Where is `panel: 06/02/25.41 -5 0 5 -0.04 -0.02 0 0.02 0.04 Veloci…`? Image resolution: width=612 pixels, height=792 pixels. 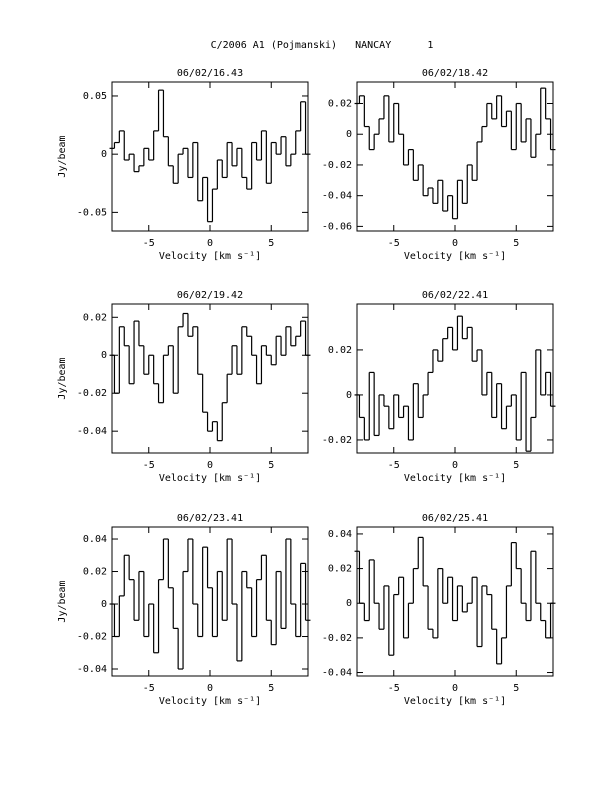 panel: 06/02/25.41 -5 0 5 -0.04 -0.02 0 0.02 0.04 Veloci… is located at coordinates (439, 610).